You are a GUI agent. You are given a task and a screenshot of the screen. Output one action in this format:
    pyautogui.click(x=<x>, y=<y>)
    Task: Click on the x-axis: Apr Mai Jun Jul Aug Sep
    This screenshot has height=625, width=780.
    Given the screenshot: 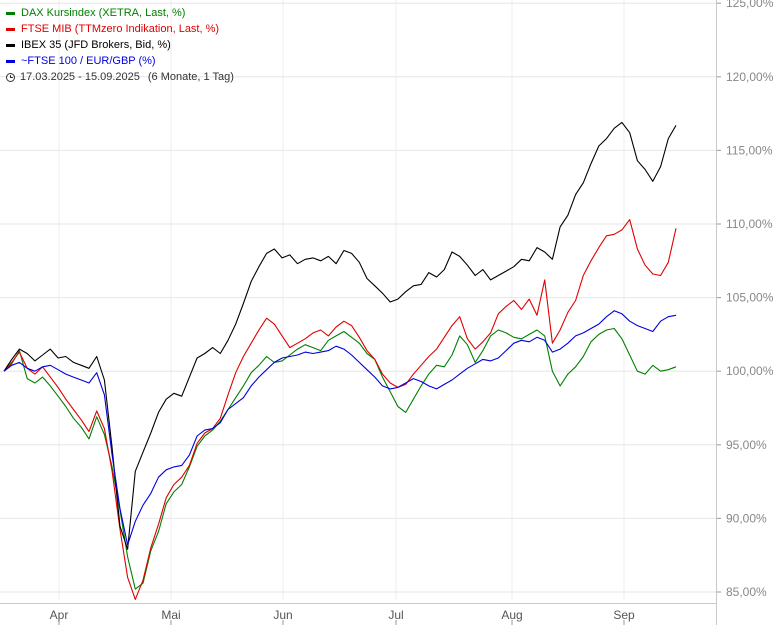 What is the action you would take?
    pyautogui.click(x=358, y=614)
    